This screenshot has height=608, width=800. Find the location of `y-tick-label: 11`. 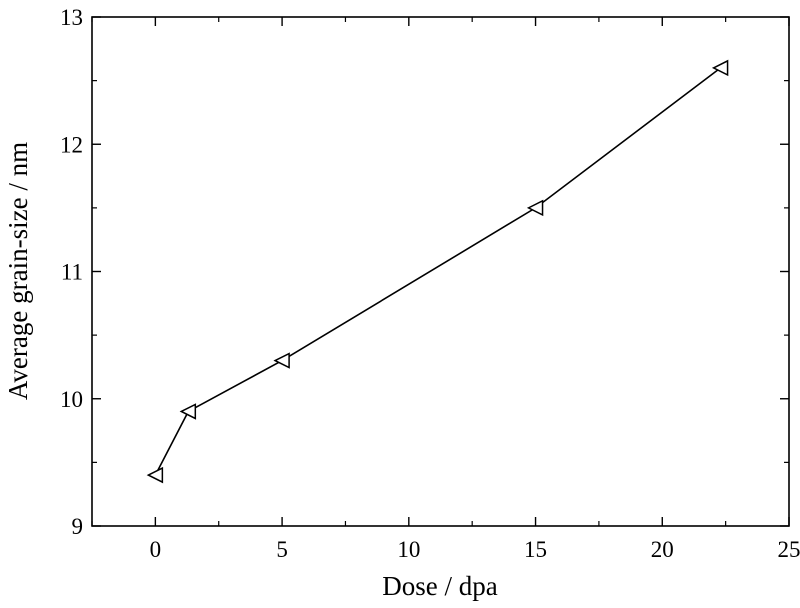

y-tick-label: 11 is located at coordinates (72, 272).